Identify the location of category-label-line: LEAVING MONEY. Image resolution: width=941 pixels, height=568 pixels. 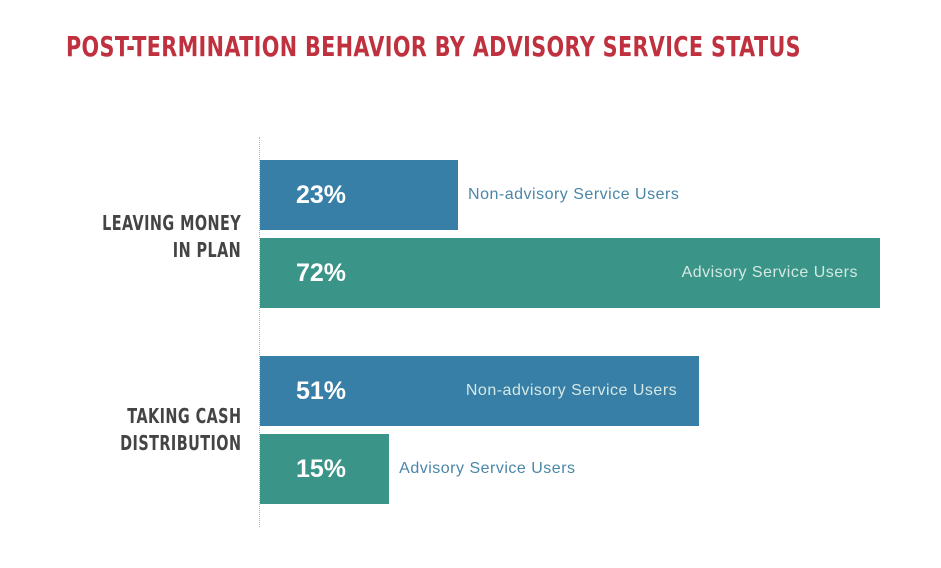
(171, 223).